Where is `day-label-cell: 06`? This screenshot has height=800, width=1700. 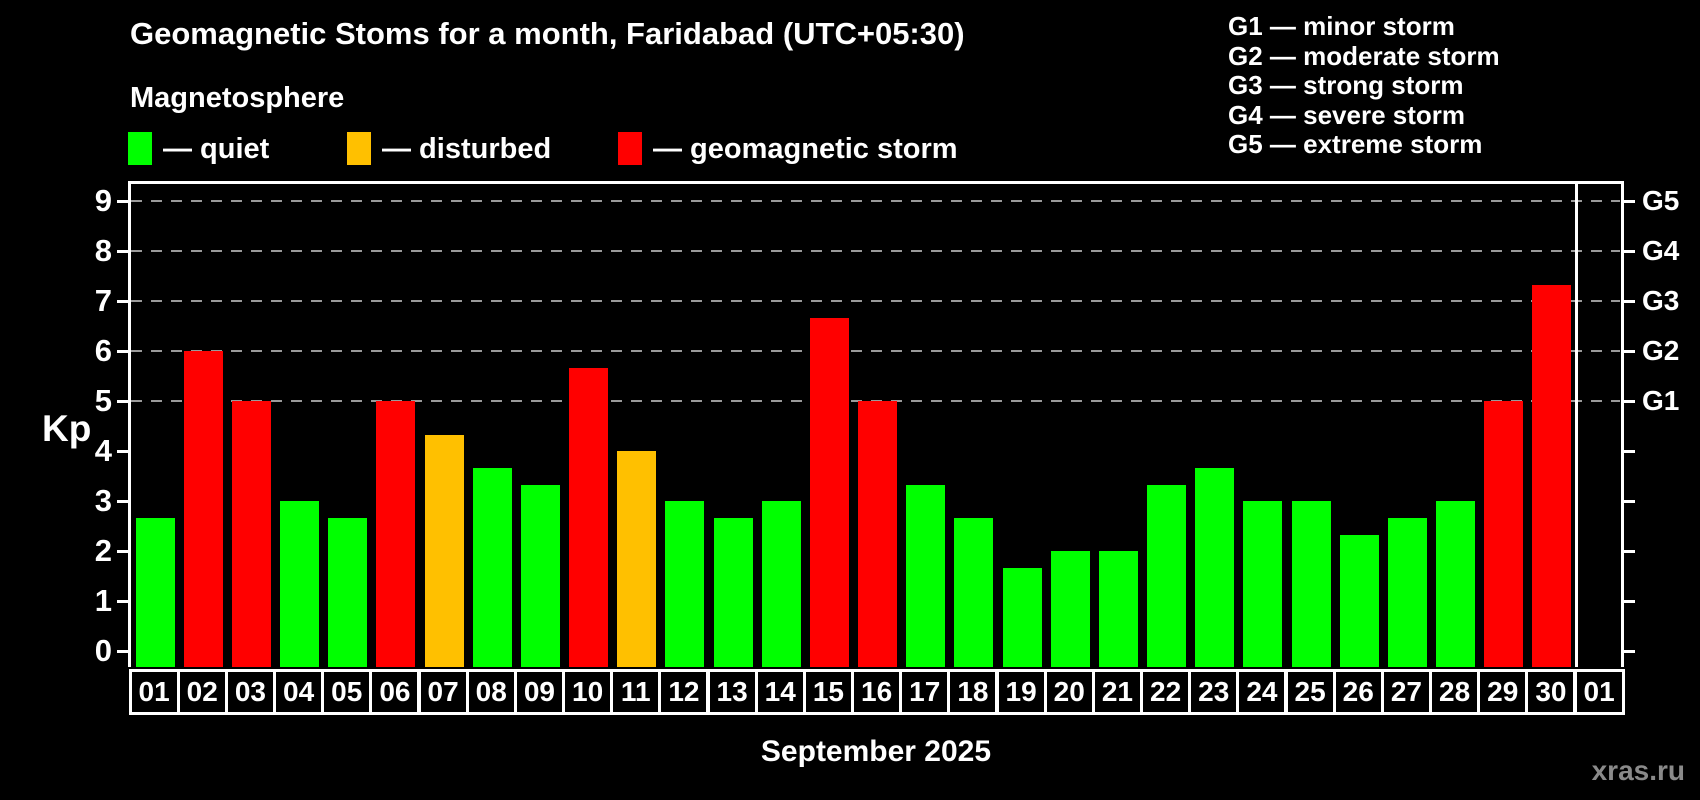
day-label-cell: 06 is located at coordinates (395, 692).